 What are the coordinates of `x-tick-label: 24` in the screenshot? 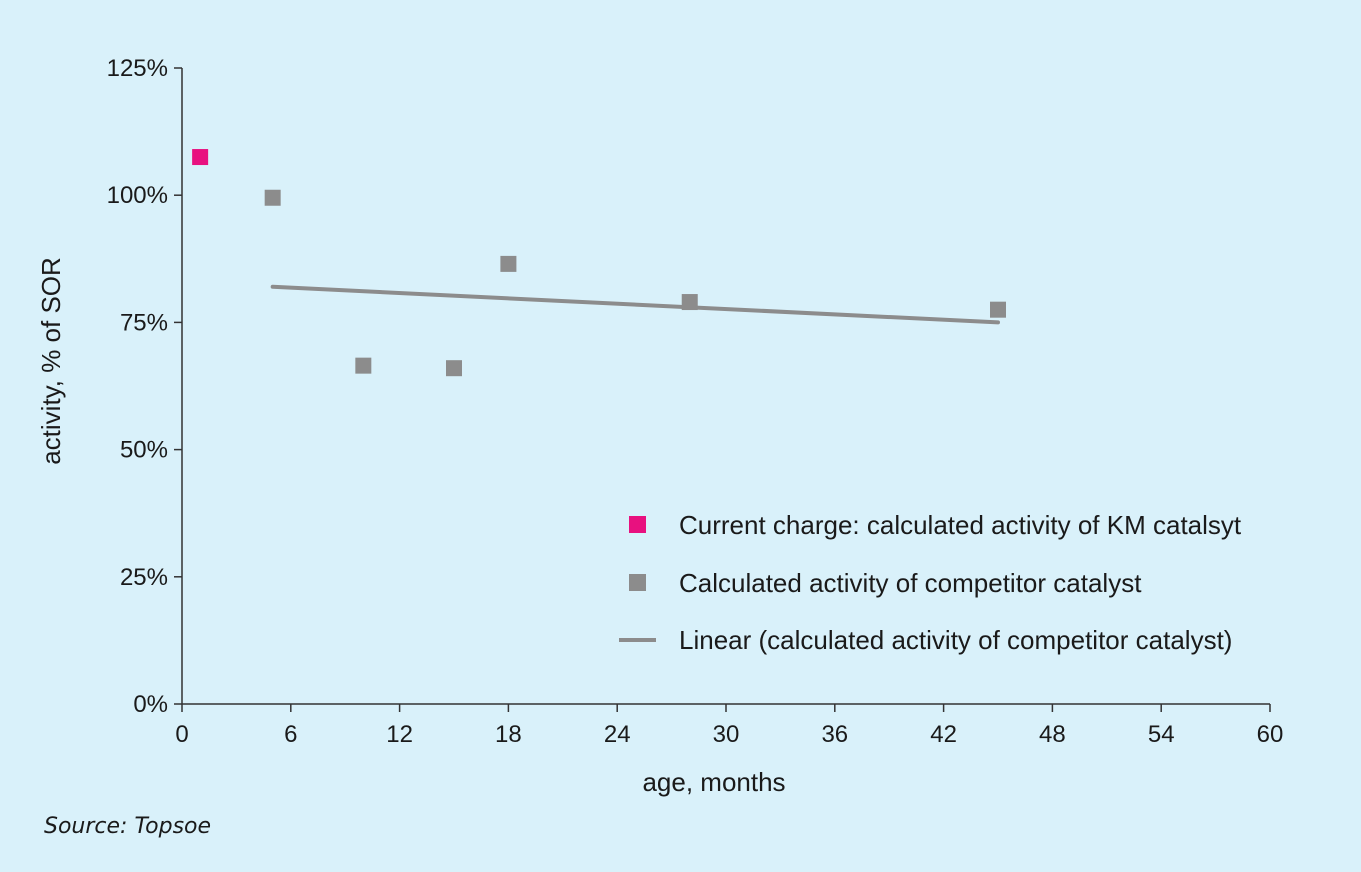 It's located at (617, 734).